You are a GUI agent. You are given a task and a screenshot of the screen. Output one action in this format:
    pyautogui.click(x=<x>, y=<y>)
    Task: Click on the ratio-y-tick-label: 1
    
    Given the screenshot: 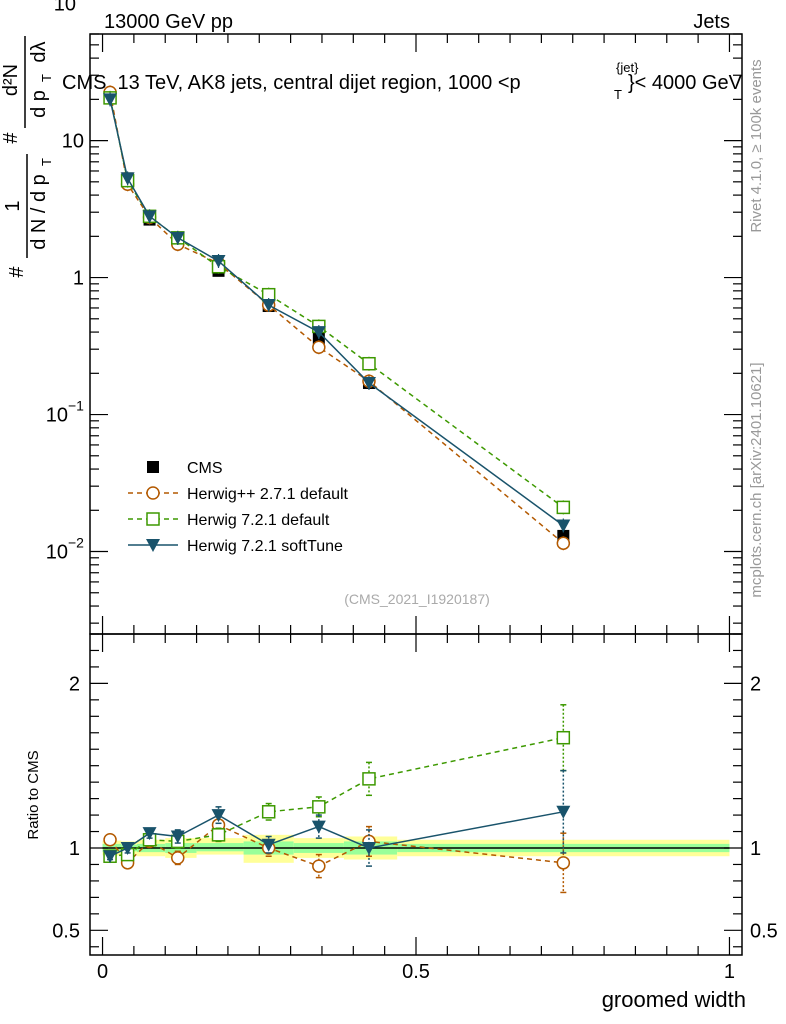 What is the action you would take?
    pyautogui.click(x=74, y=849)
    